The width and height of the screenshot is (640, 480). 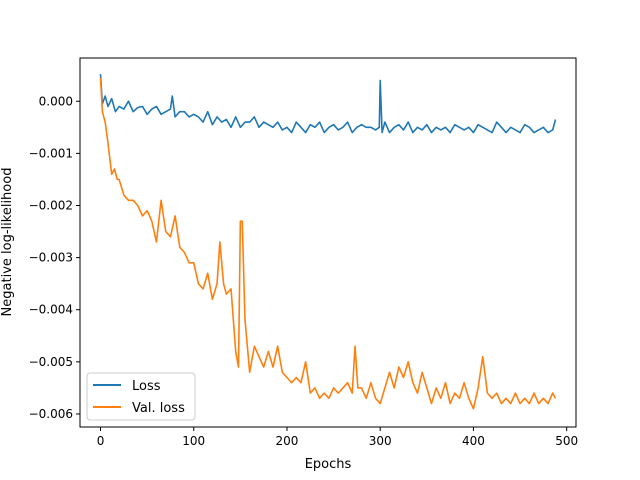 I want to click on y-tick-label: 0.000, so click(x=56, y=101).